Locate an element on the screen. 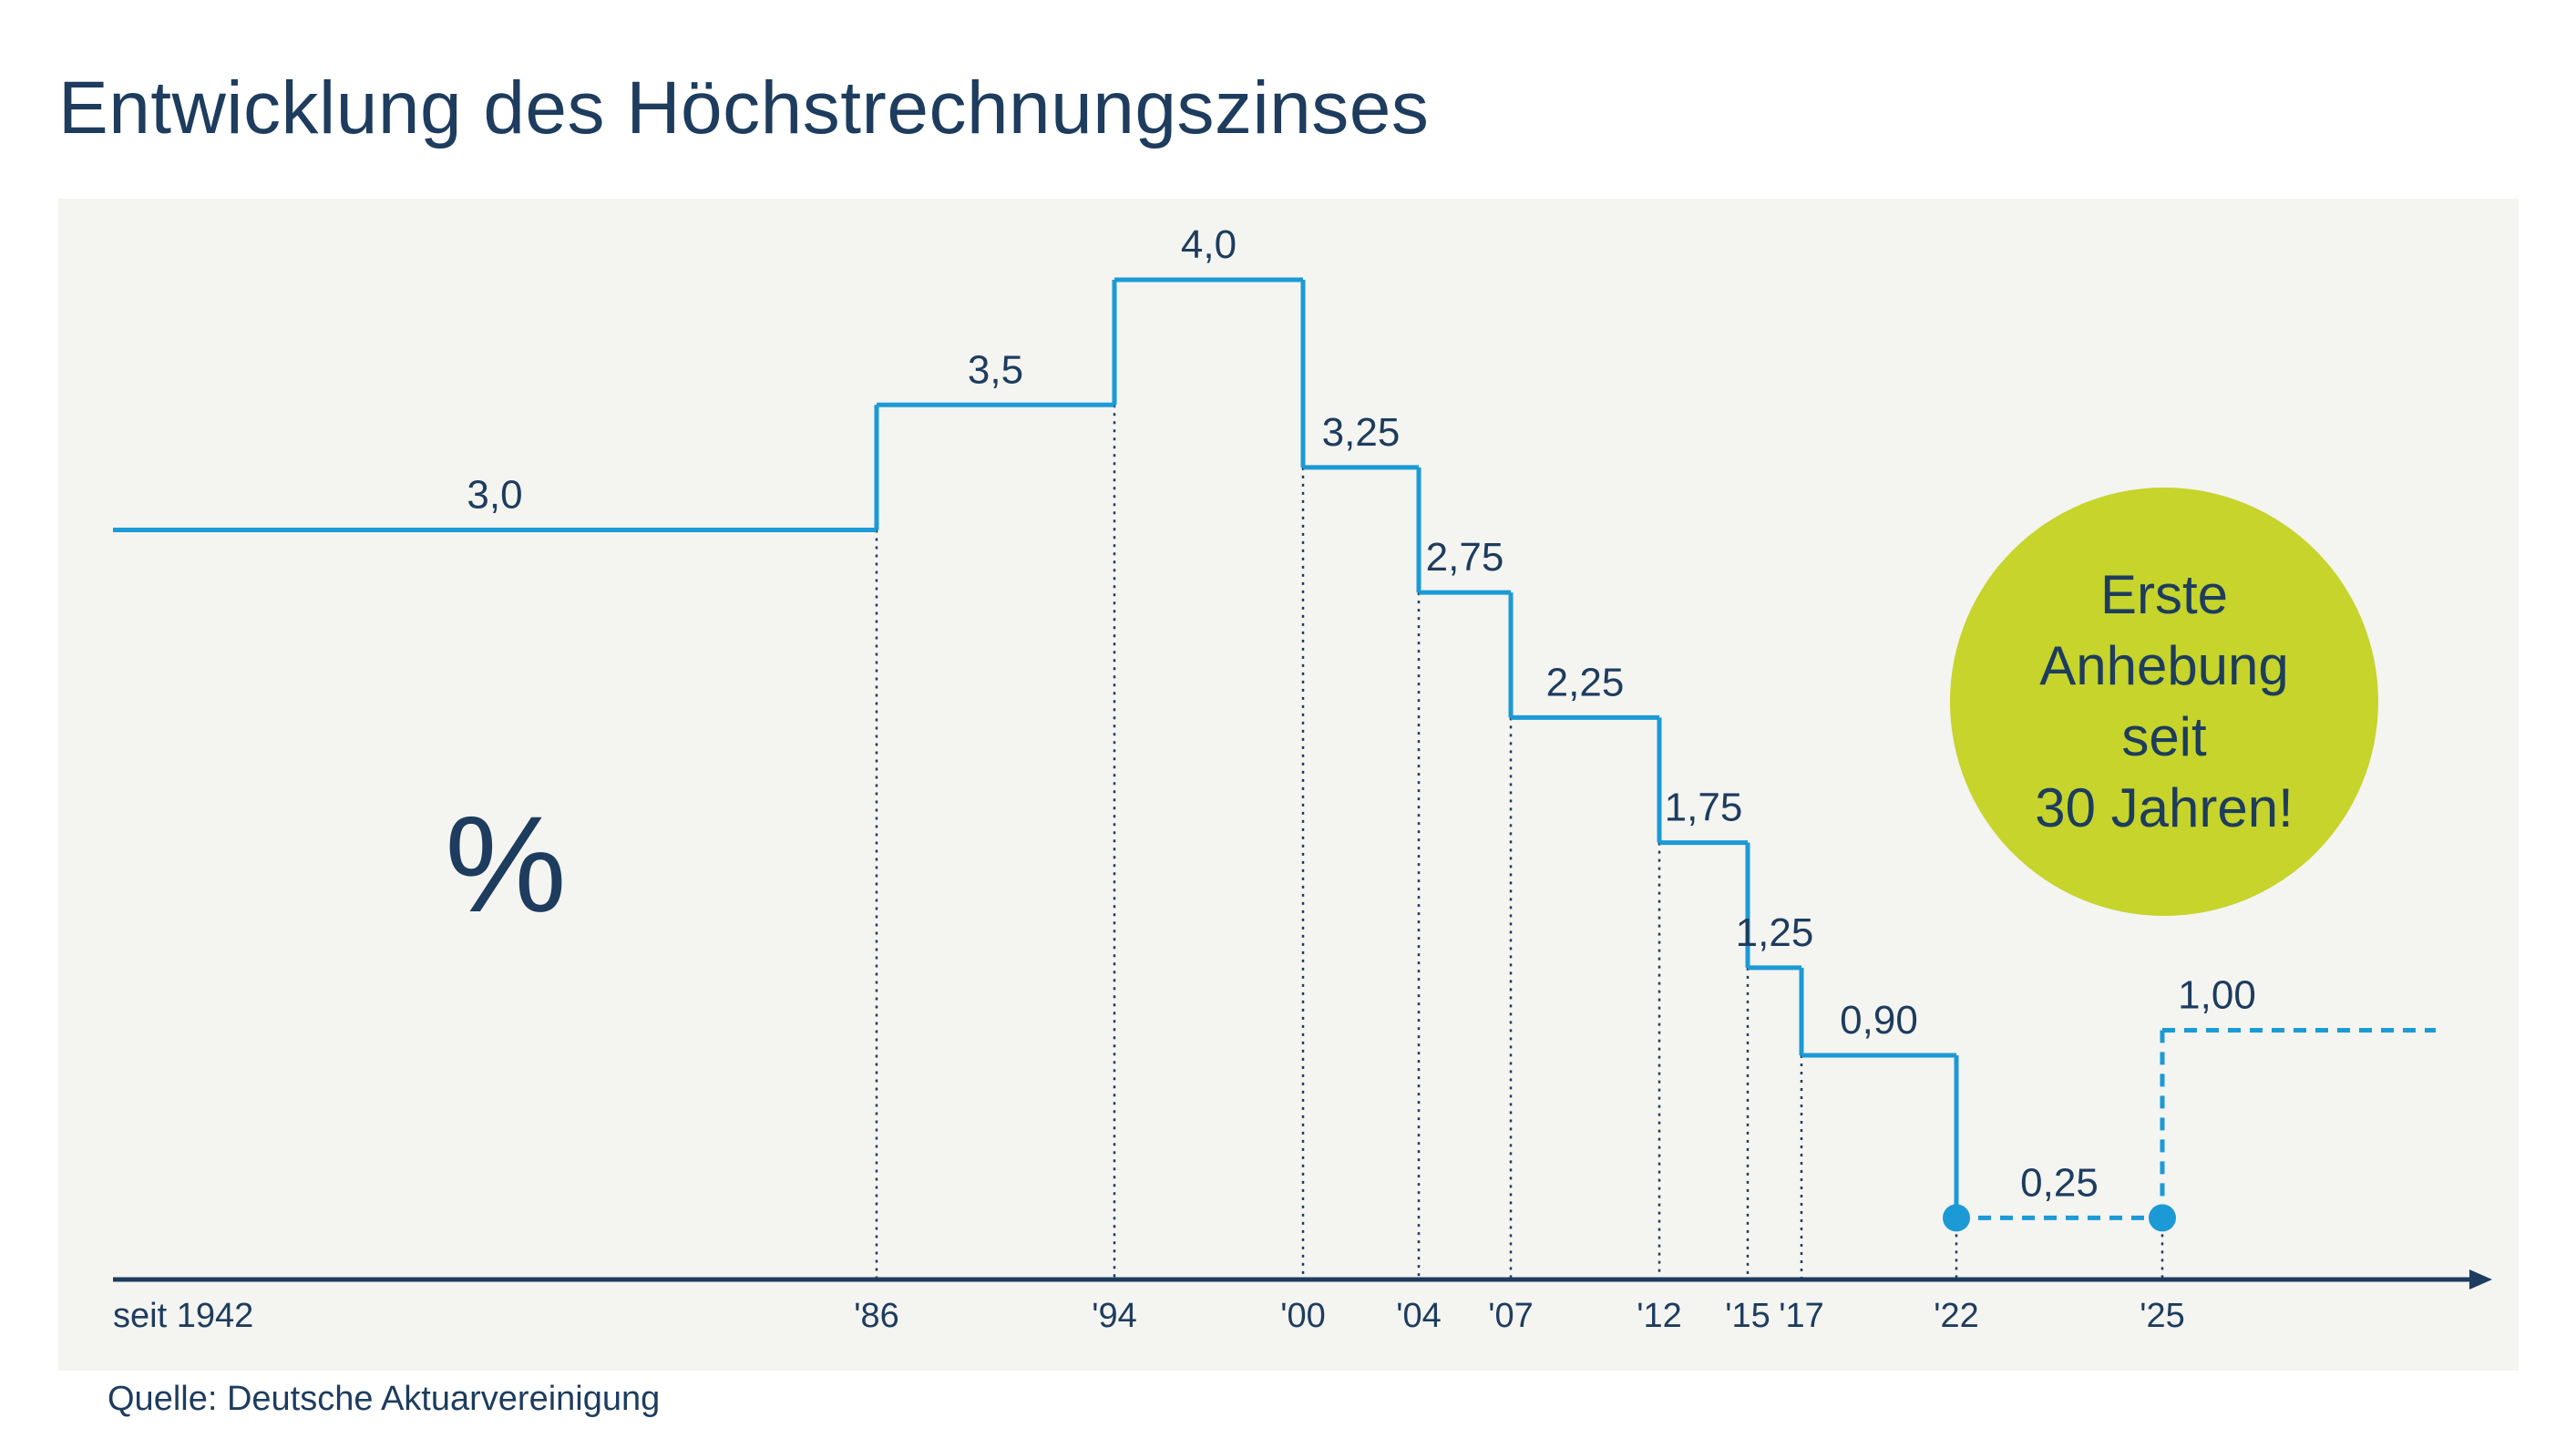 The width and height of the screenshot is (2576, 1449). value-label: 3,5 is located at coordinates (995, 369).